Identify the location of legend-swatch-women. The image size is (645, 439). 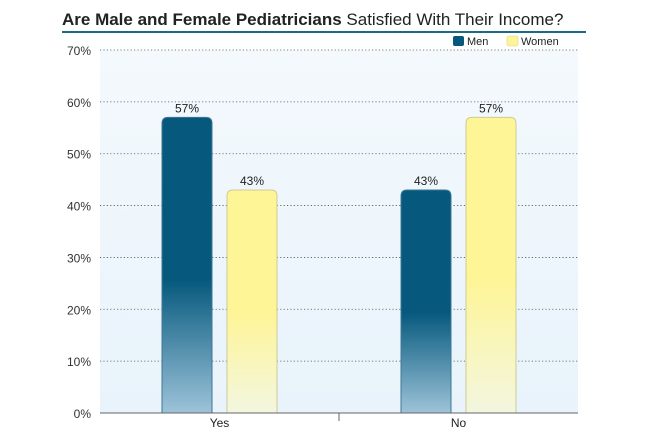
(512, 41).